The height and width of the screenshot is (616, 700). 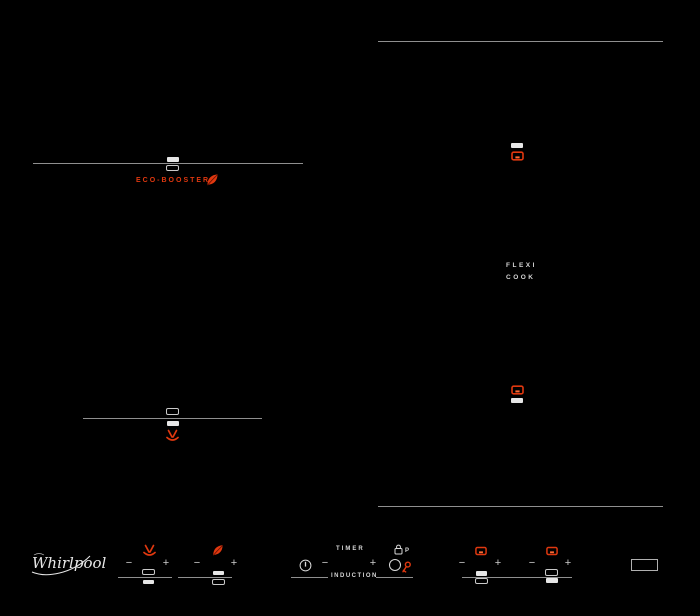 What do you see at coordinates (149, 550) in the screenshot?
I see `slider1-boost-pot-icon` at bounding box center [149, 550].